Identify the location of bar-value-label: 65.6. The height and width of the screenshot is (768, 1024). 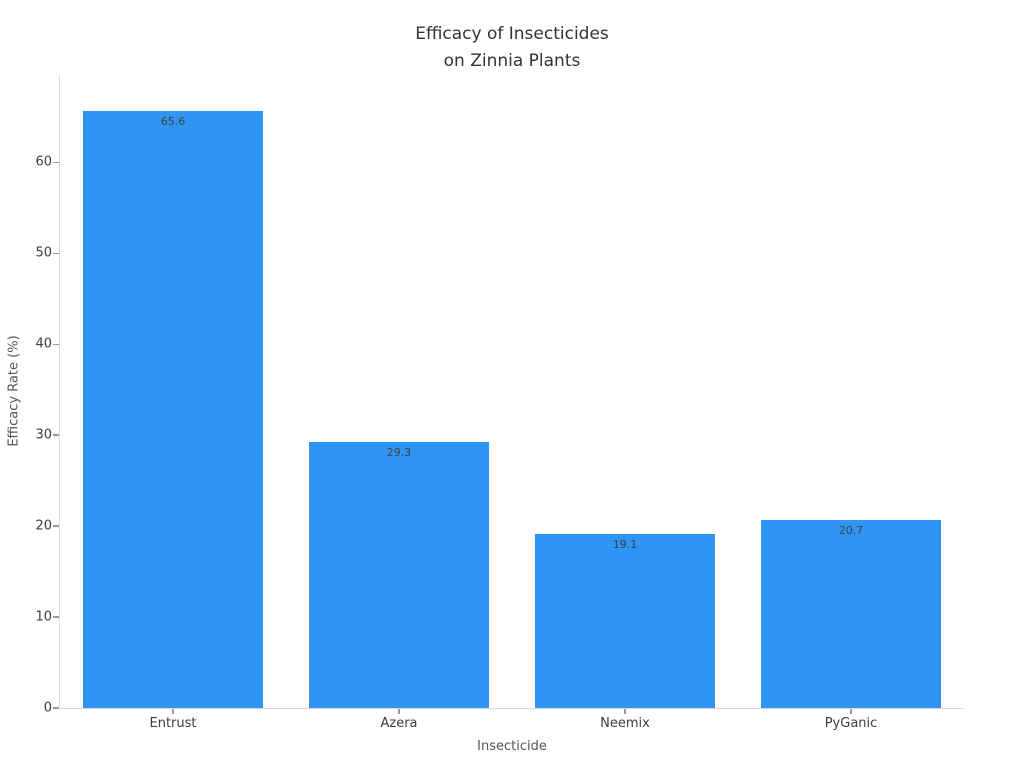
(173, 122).